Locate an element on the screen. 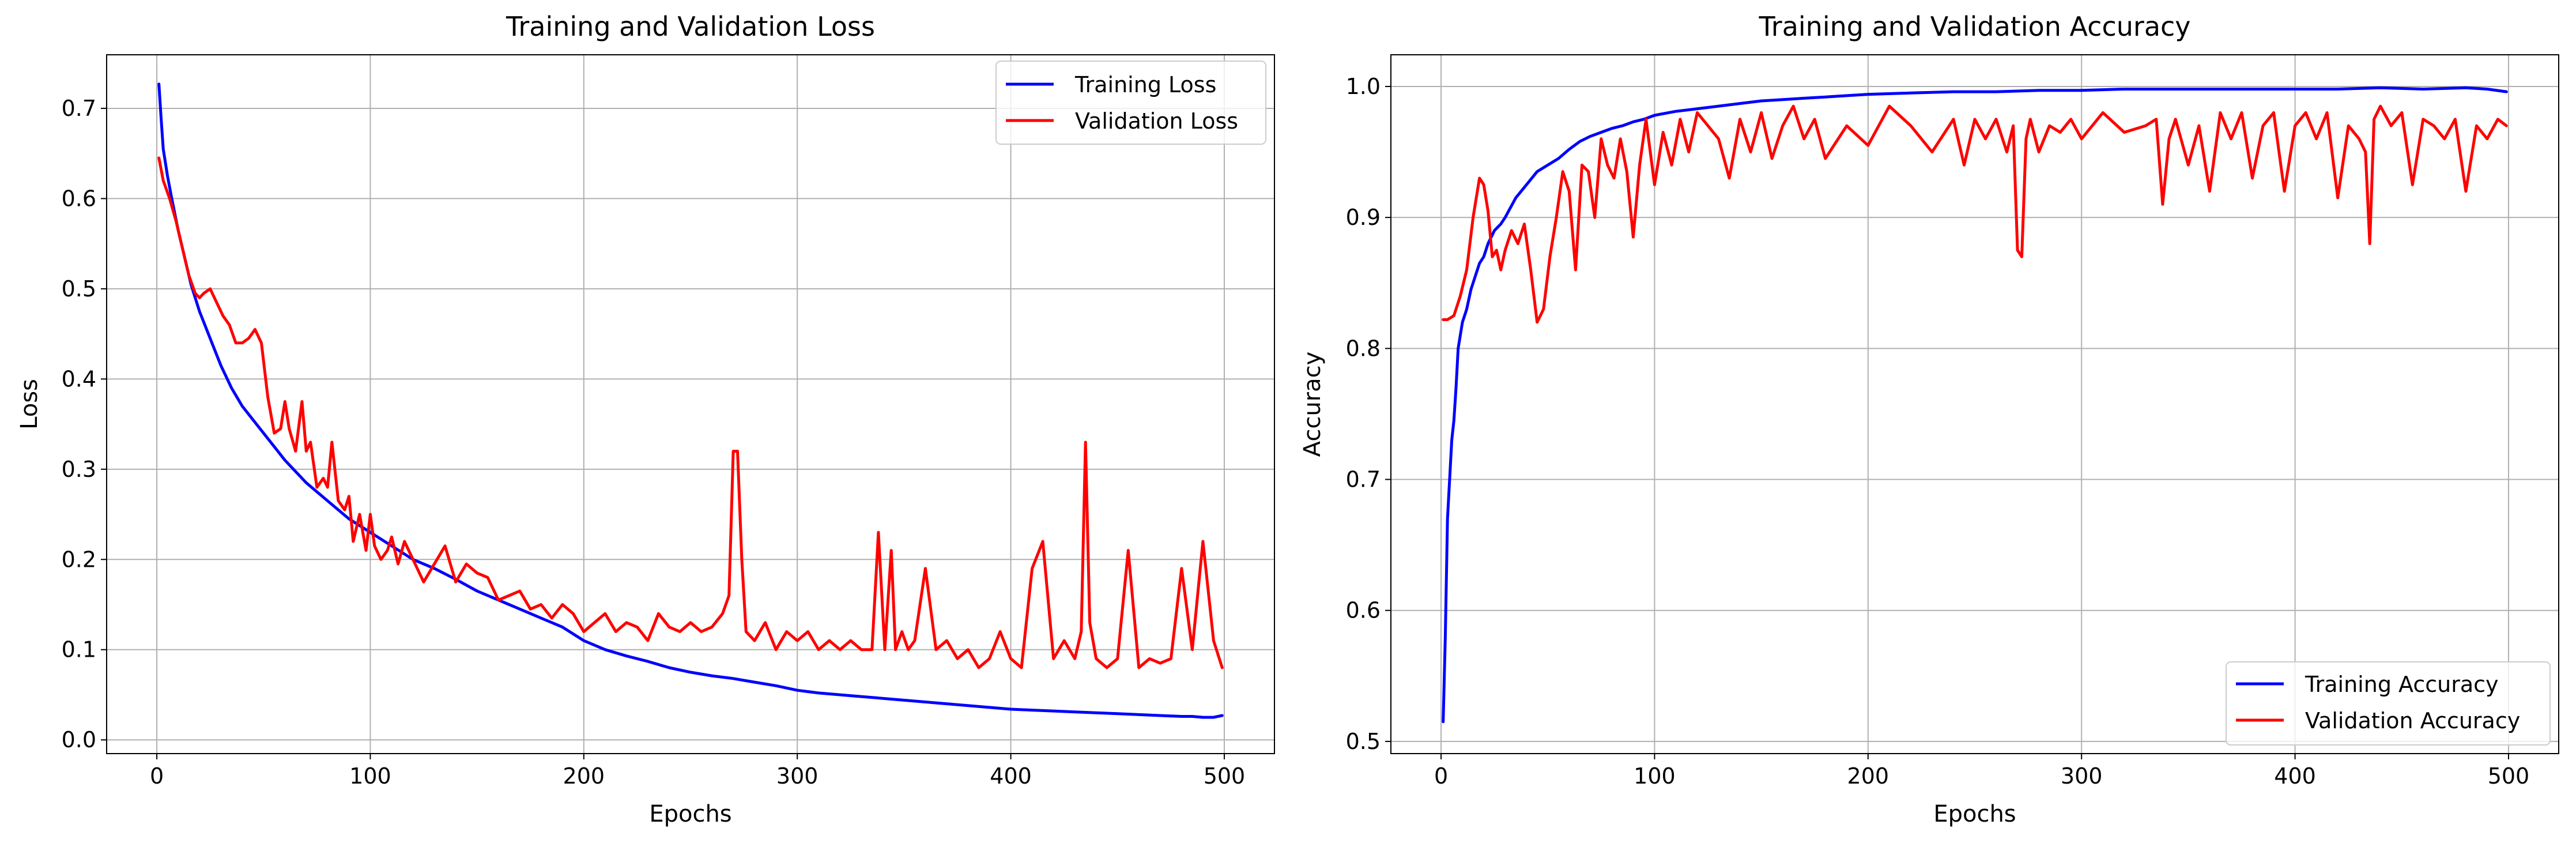  accuracy-y-tick-label: 0.7 is located at coordinates (1363, 479).